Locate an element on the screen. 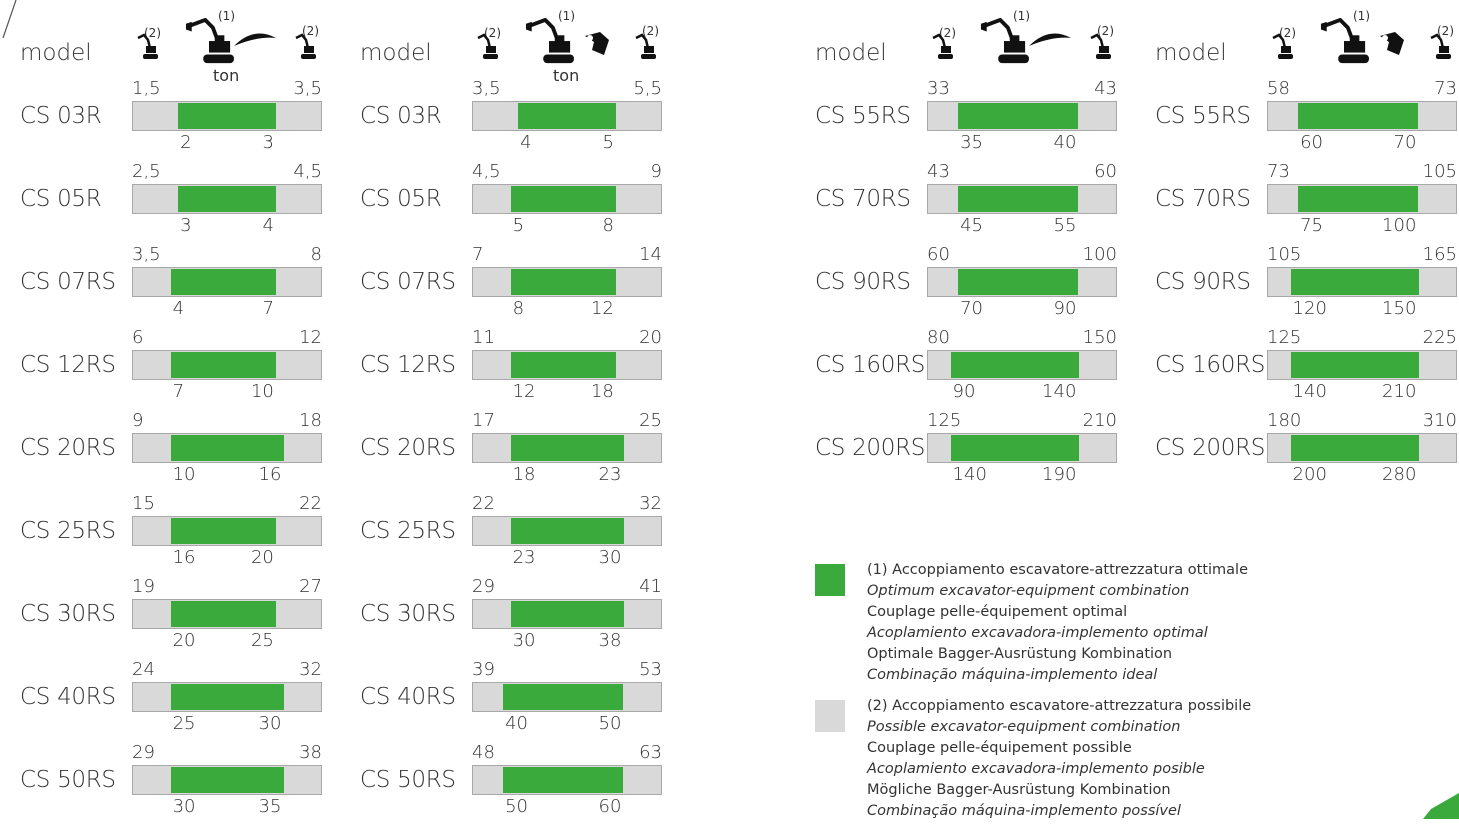 The height and width of the screenshot is (833, 1459). note-right: (2) is located at coordinates (650, 31).